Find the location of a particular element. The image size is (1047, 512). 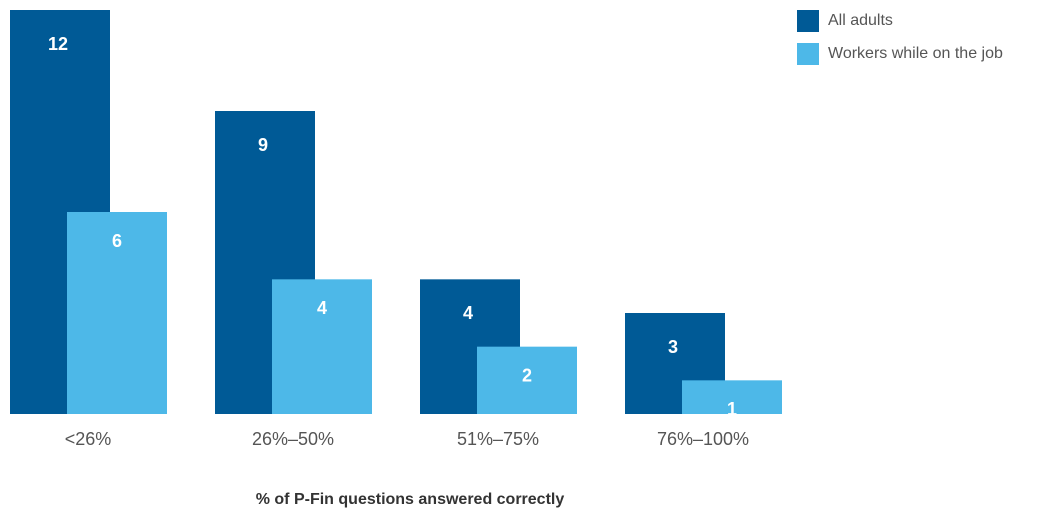

x-tick-label: 76%–100% is located at coordinates (703, 439).